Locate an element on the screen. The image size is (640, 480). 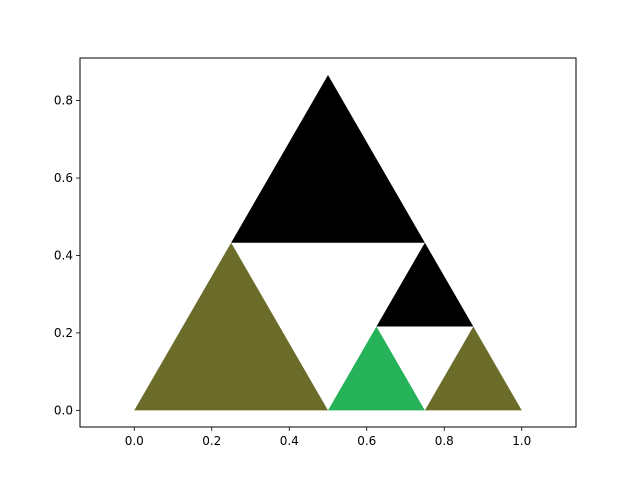
x-tick-label: 0.6 is located at coordinates (366, 441).